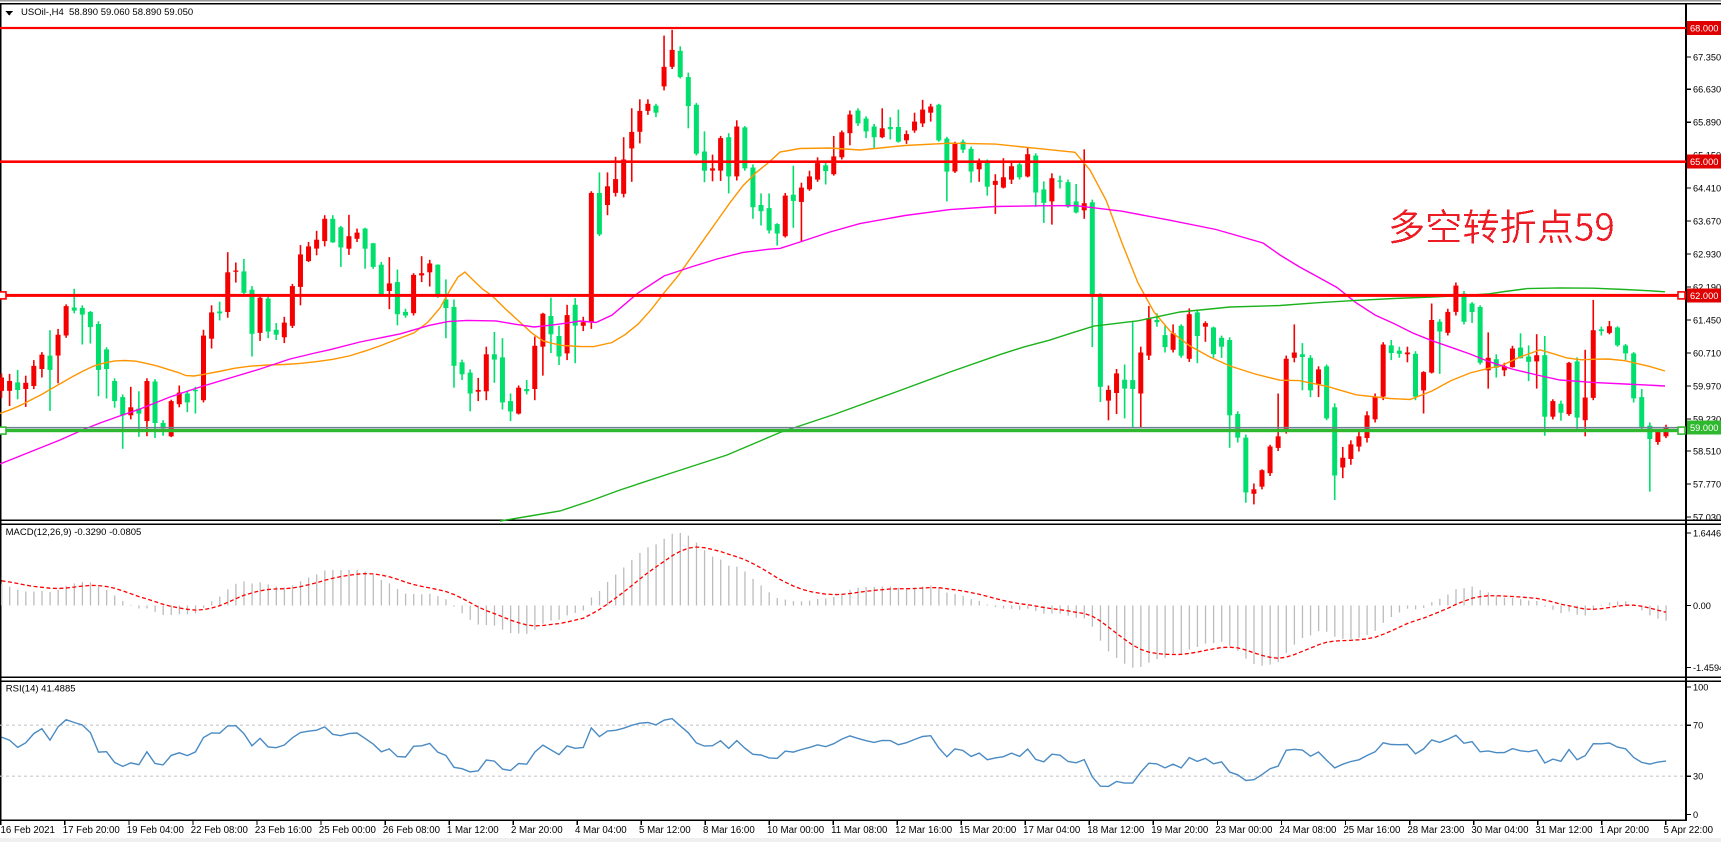 The image size is (1721, 842). I want to click on svg-text: 5 Apr 22:00, so click(1688, 830).